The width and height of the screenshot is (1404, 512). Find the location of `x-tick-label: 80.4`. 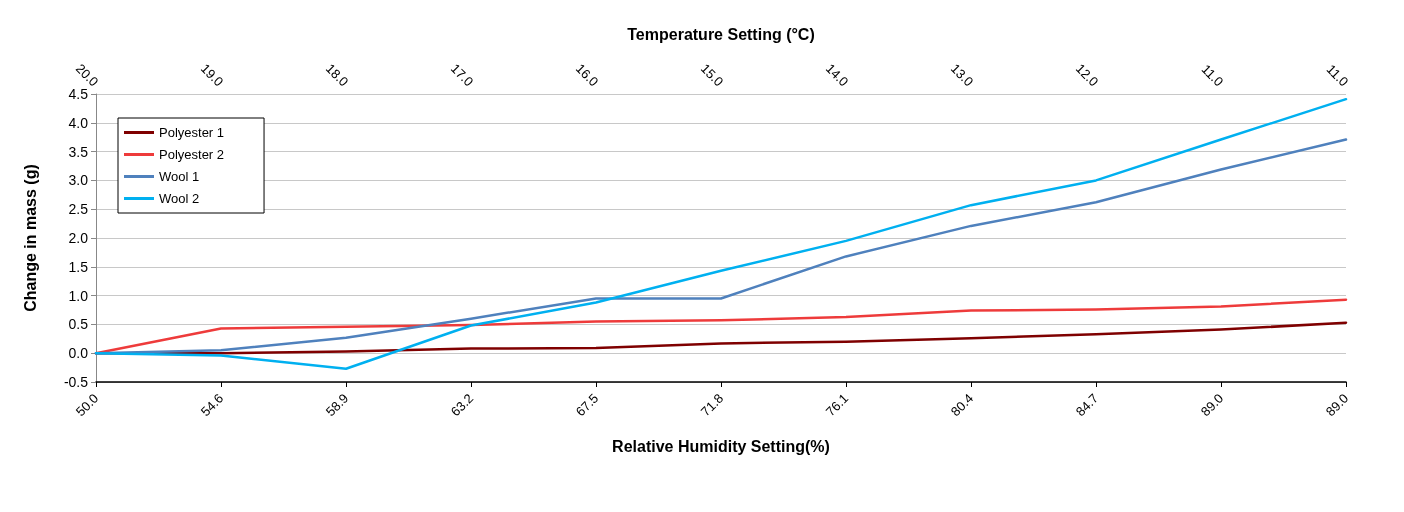

x-tick-label: 80.4 is located at coordinates (962, 405).